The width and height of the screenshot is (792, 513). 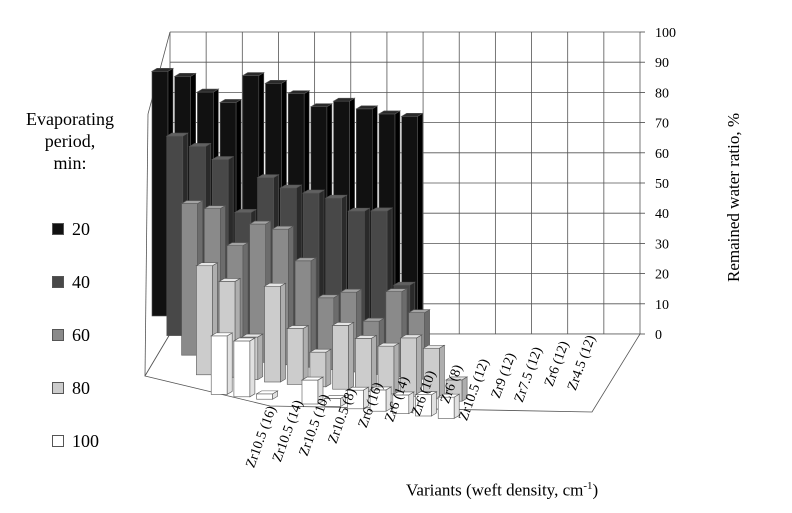 I want to click on y-tick-label: 90, so click(x=662, y=63).